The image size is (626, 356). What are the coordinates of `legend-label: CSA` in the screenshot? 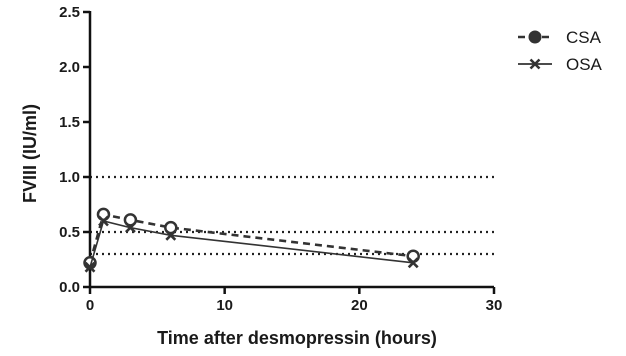 It's located at (584, 37).